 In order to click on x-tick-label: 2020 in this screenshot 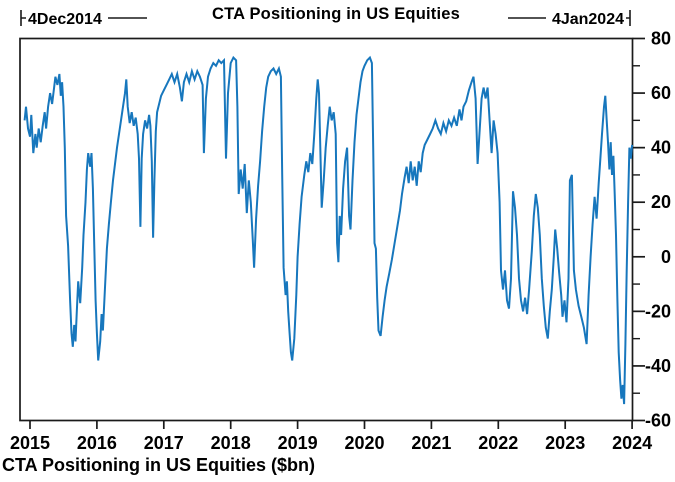, I will do `click(364, 443)`.